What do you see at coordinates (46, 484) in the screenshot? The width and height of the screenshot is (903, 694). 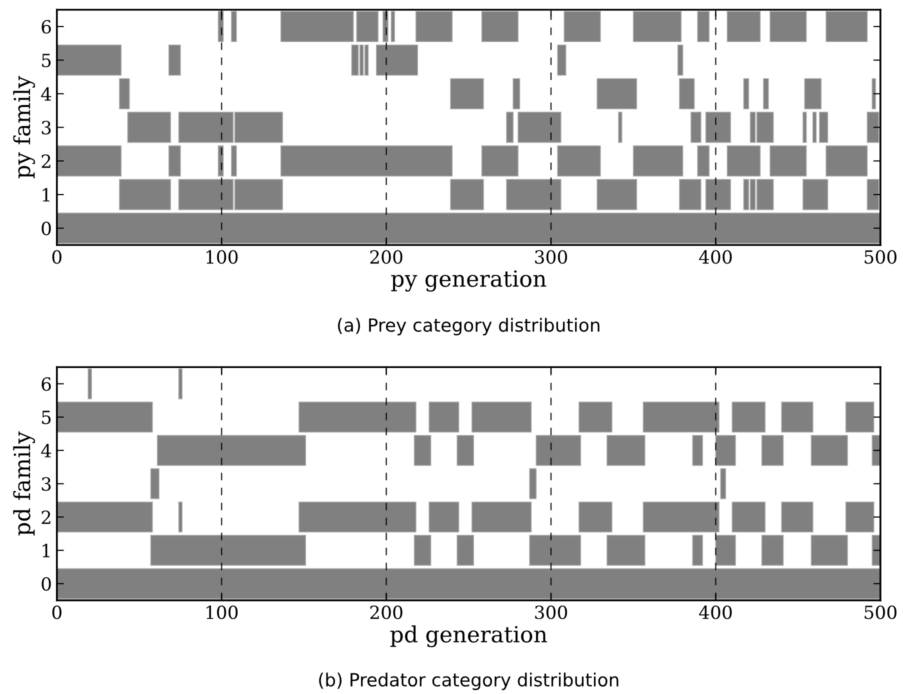 I see `y-tick-label: 3` at bounding box center [46, 484].